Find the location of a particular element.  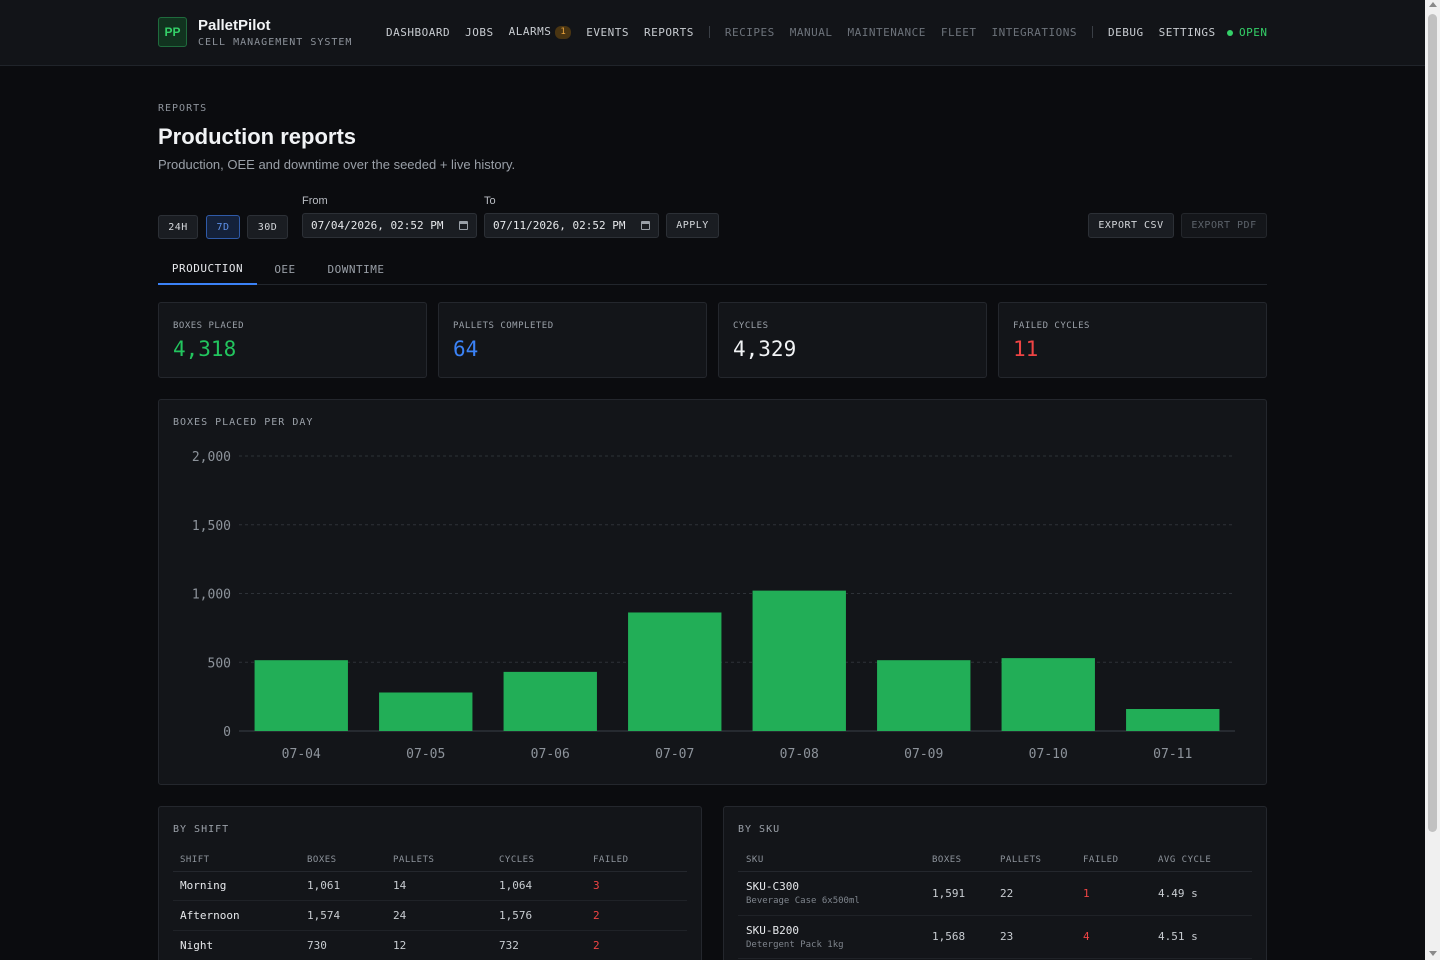

x-tick-label: 07-11 is located at coordinates (1172, 754).